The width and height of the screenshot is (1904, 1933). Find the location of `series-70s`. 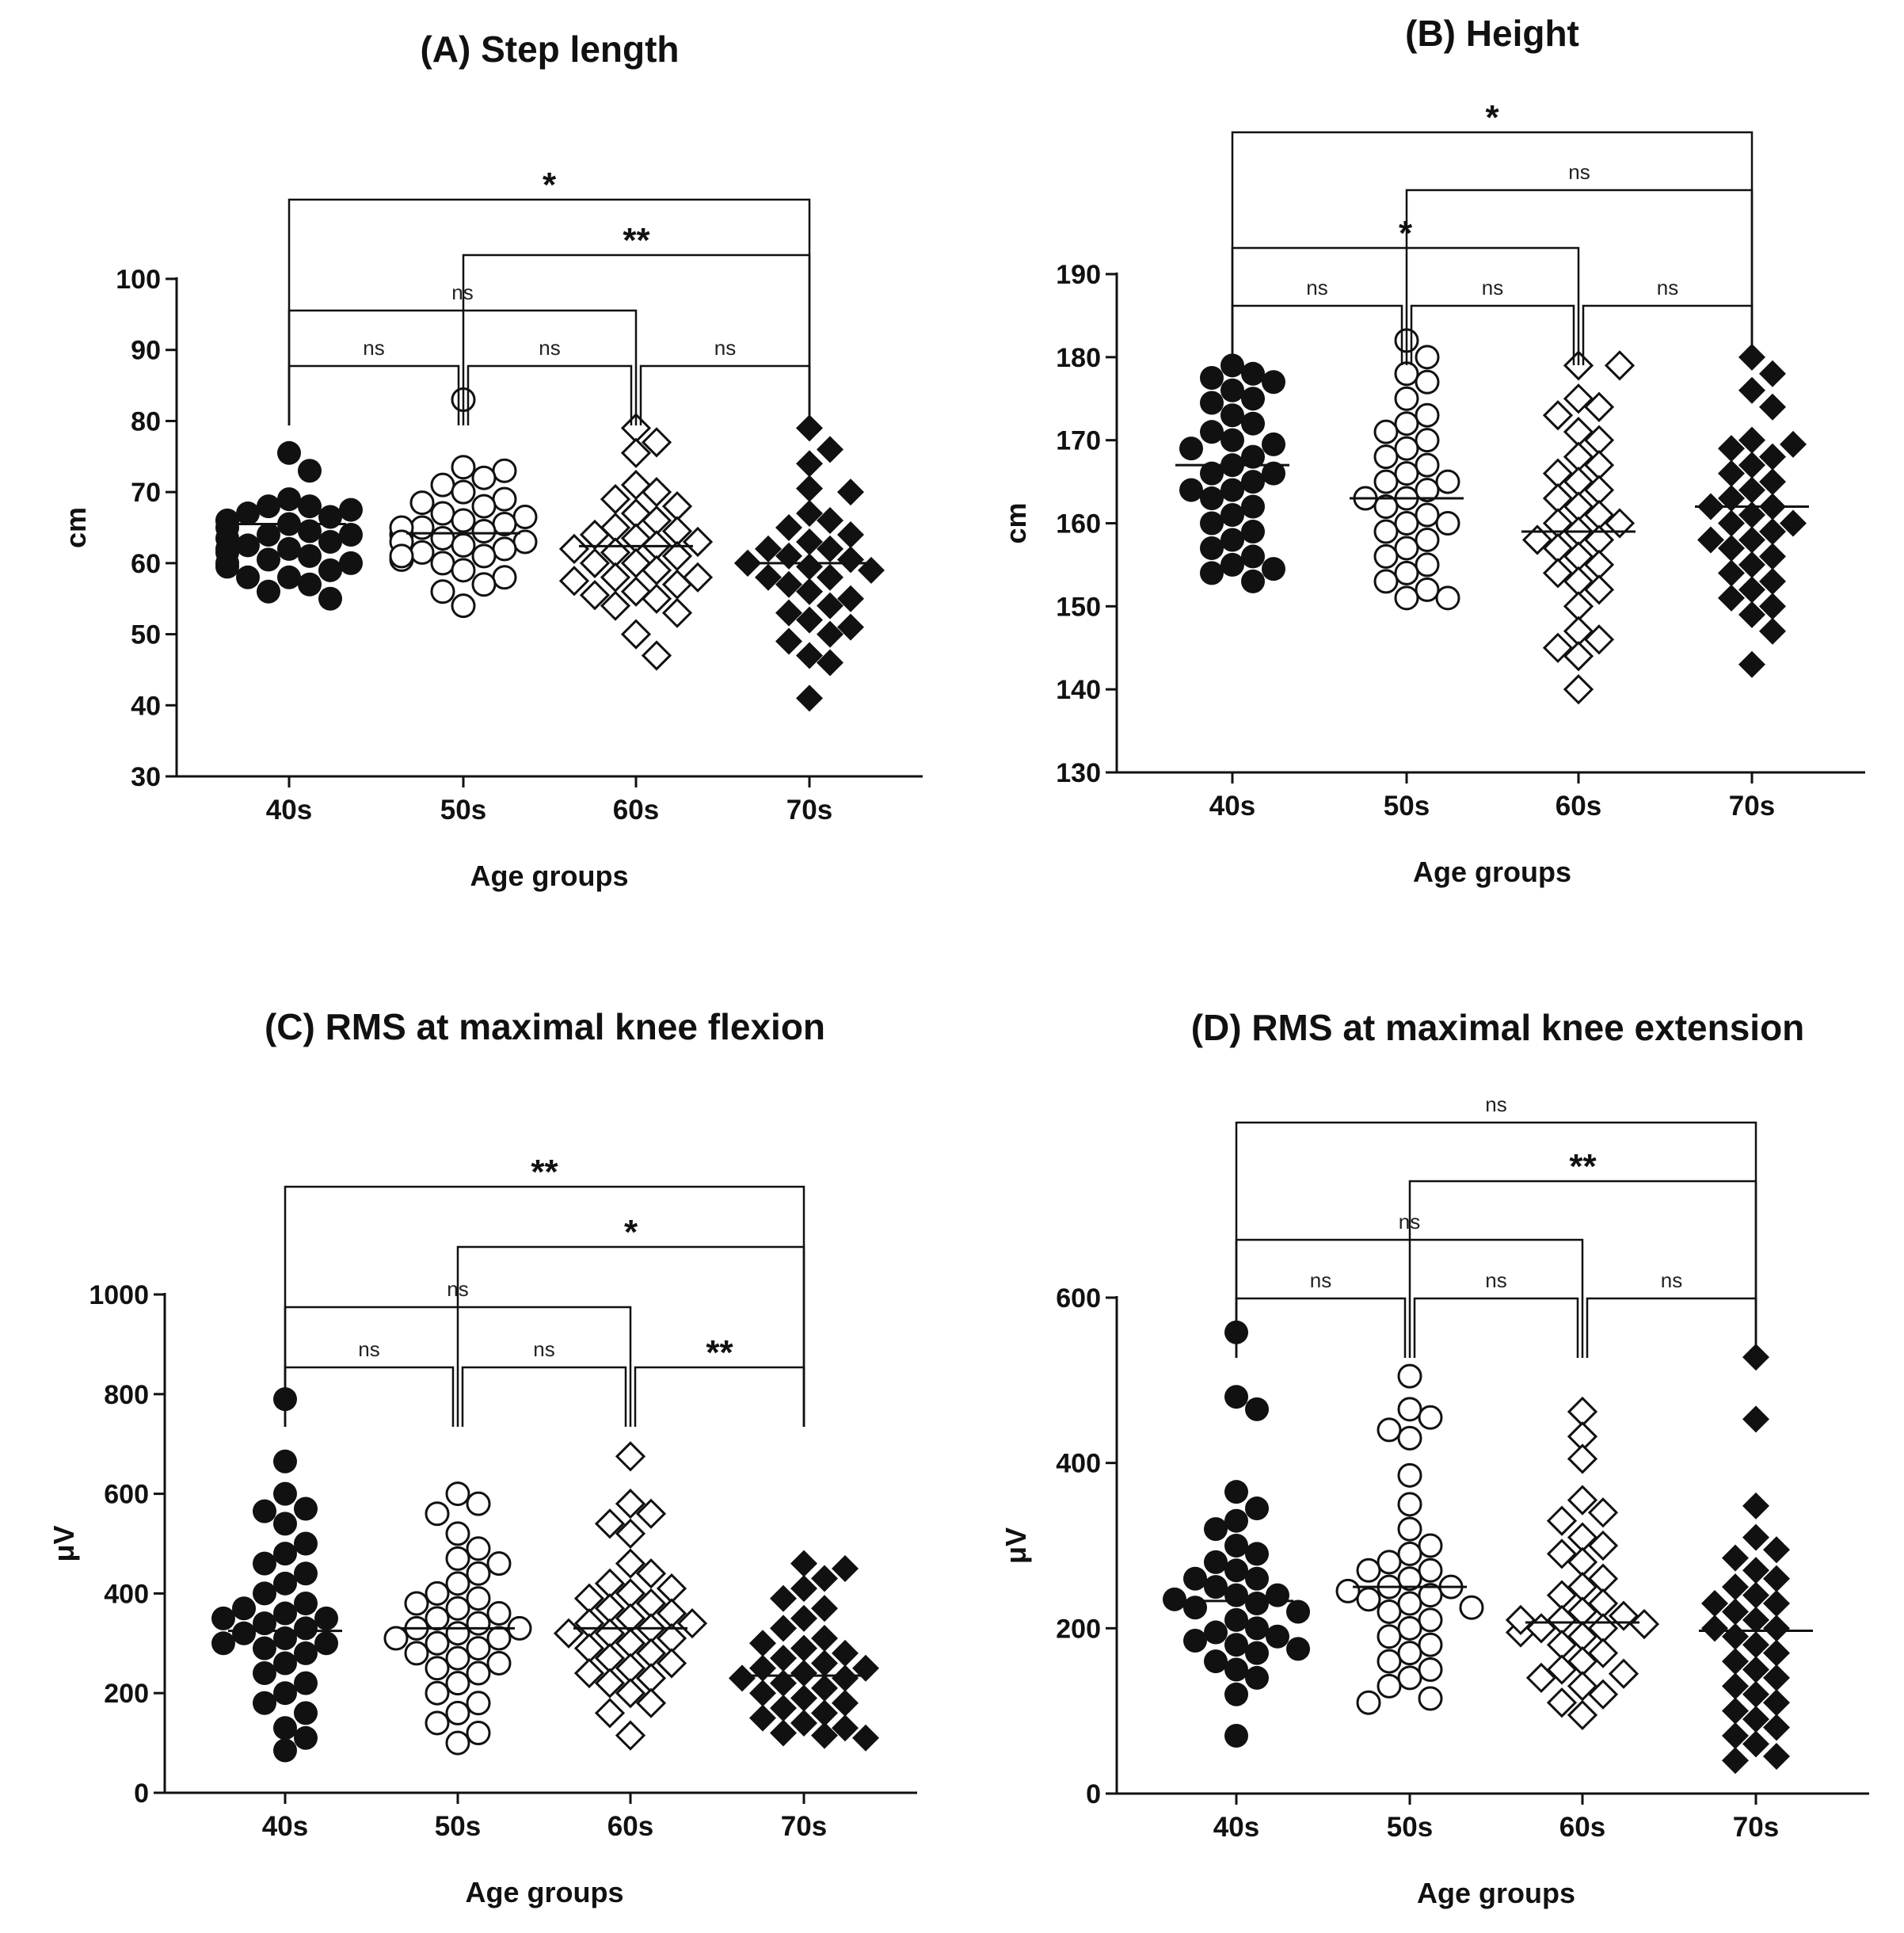

series-70s is located at coordinates (804, 1651).